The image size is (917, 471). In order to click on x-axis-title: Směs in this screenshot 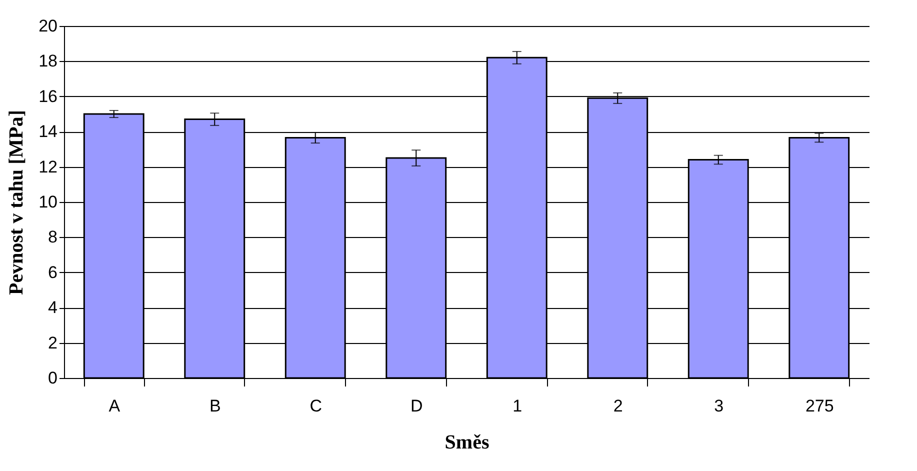, I will do `click(467, 443)`.